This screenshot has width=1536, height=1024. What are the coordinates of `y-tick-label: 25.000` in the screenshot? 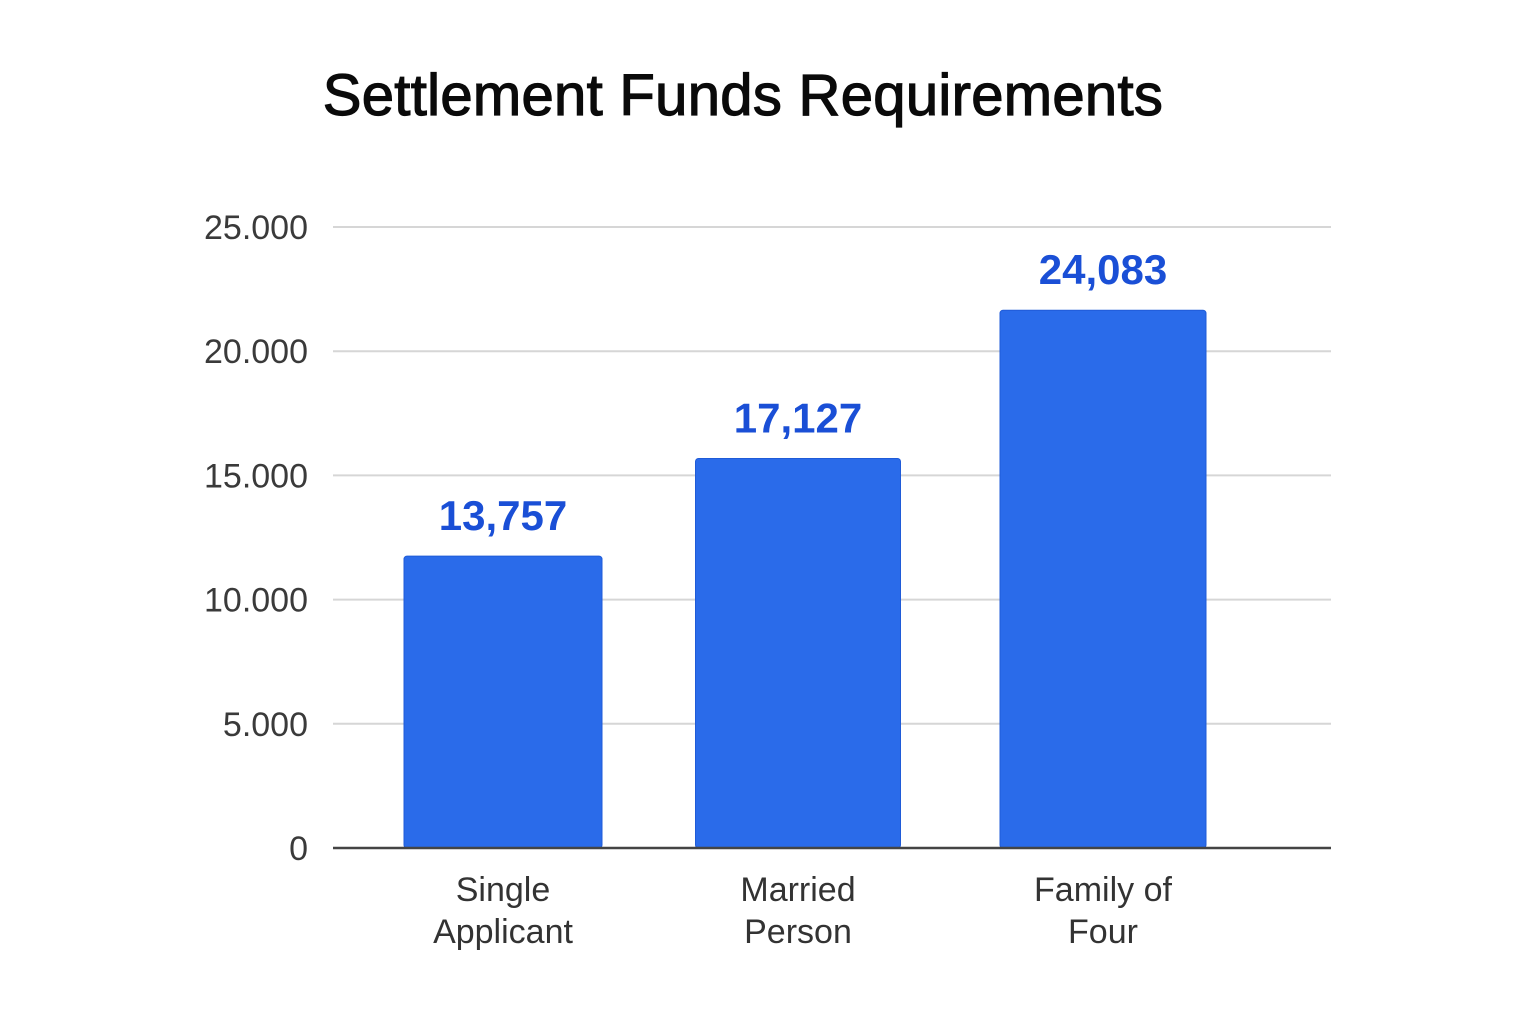 It's located at (256, 228).